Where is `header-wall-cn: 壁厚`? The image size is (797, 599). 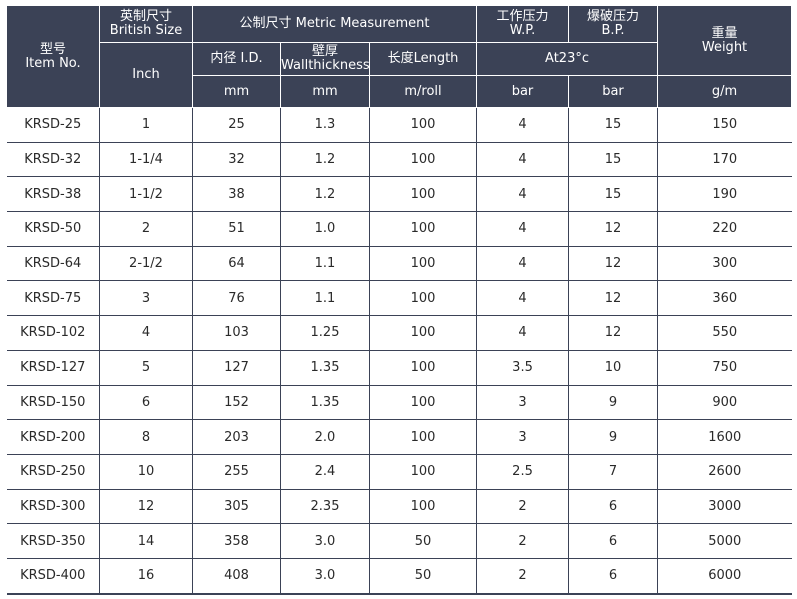
header-wall-cn: 壁厚 is located at coordinates (324, 51).